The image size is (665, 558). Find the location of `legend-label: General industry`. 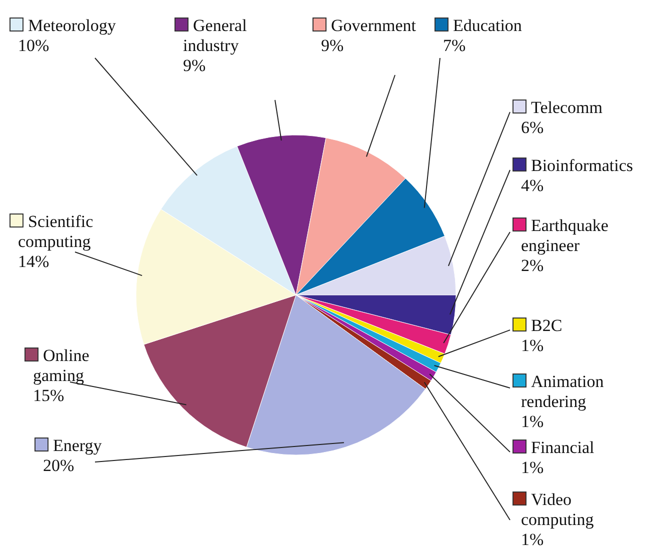

legend-label: General industry is located at coordinates (215, 35).